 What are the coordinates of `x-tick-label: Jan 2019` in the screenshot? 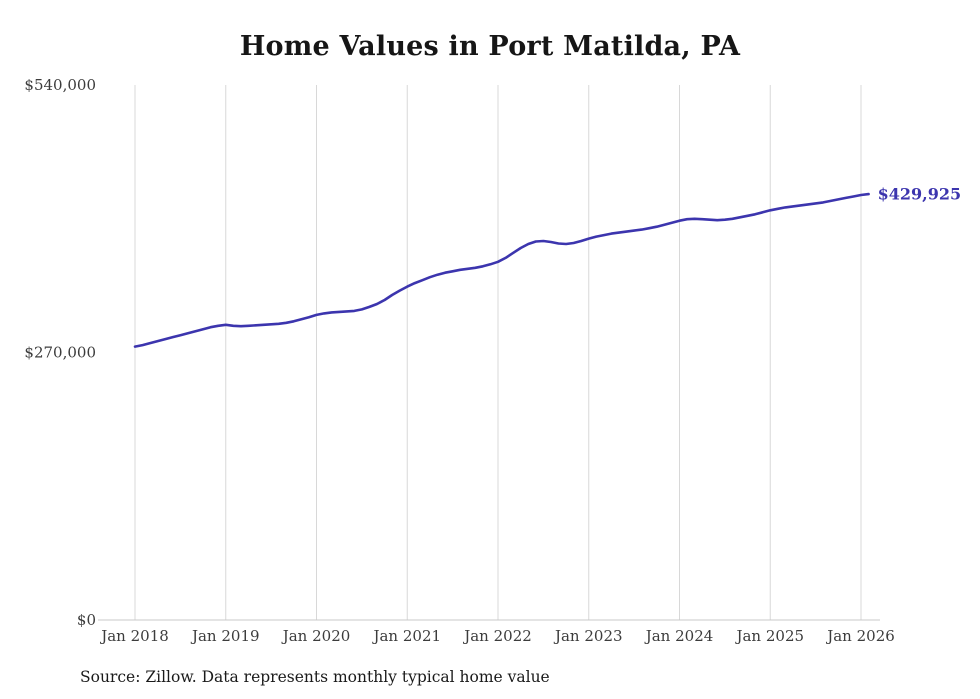 It's located at (225, 636).